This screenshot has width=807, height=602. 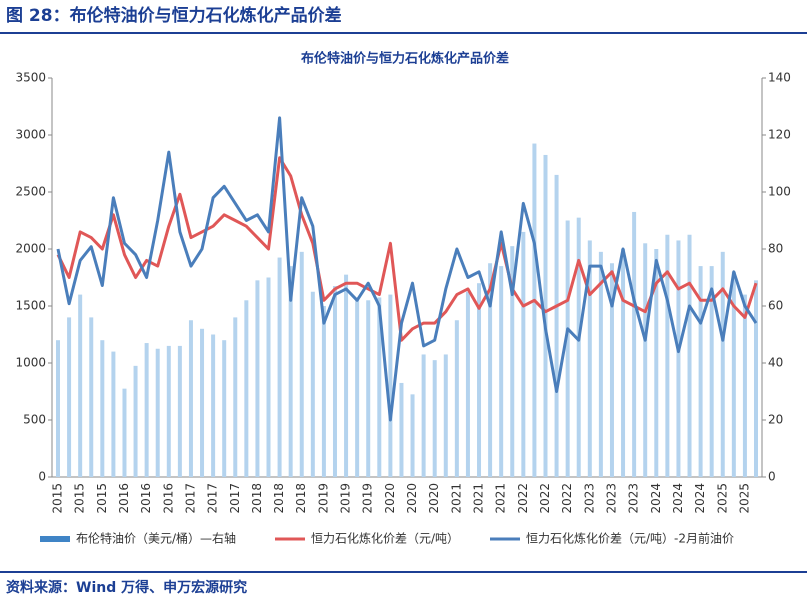 What do you see at coordinates (55, 539) in the screenshot?
I see `legend-swatch` at bounding box center [55, 539].